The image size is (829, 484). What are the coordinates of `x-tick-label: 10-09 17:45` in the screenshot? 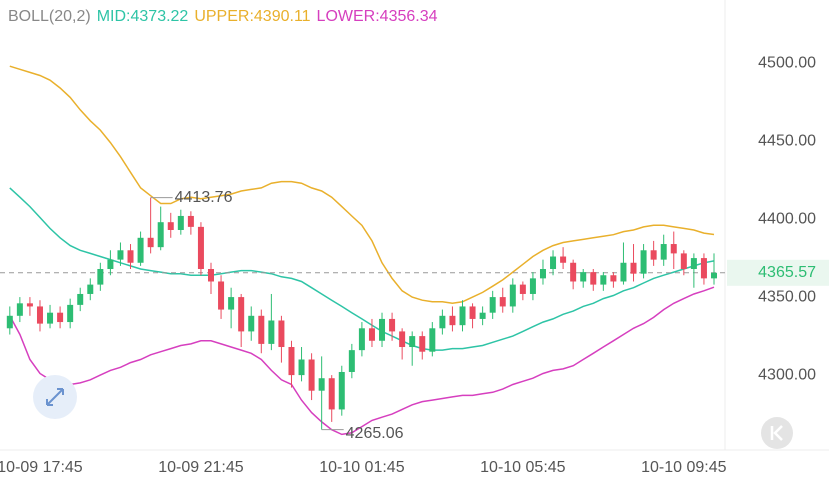 It's located at (41, 467).